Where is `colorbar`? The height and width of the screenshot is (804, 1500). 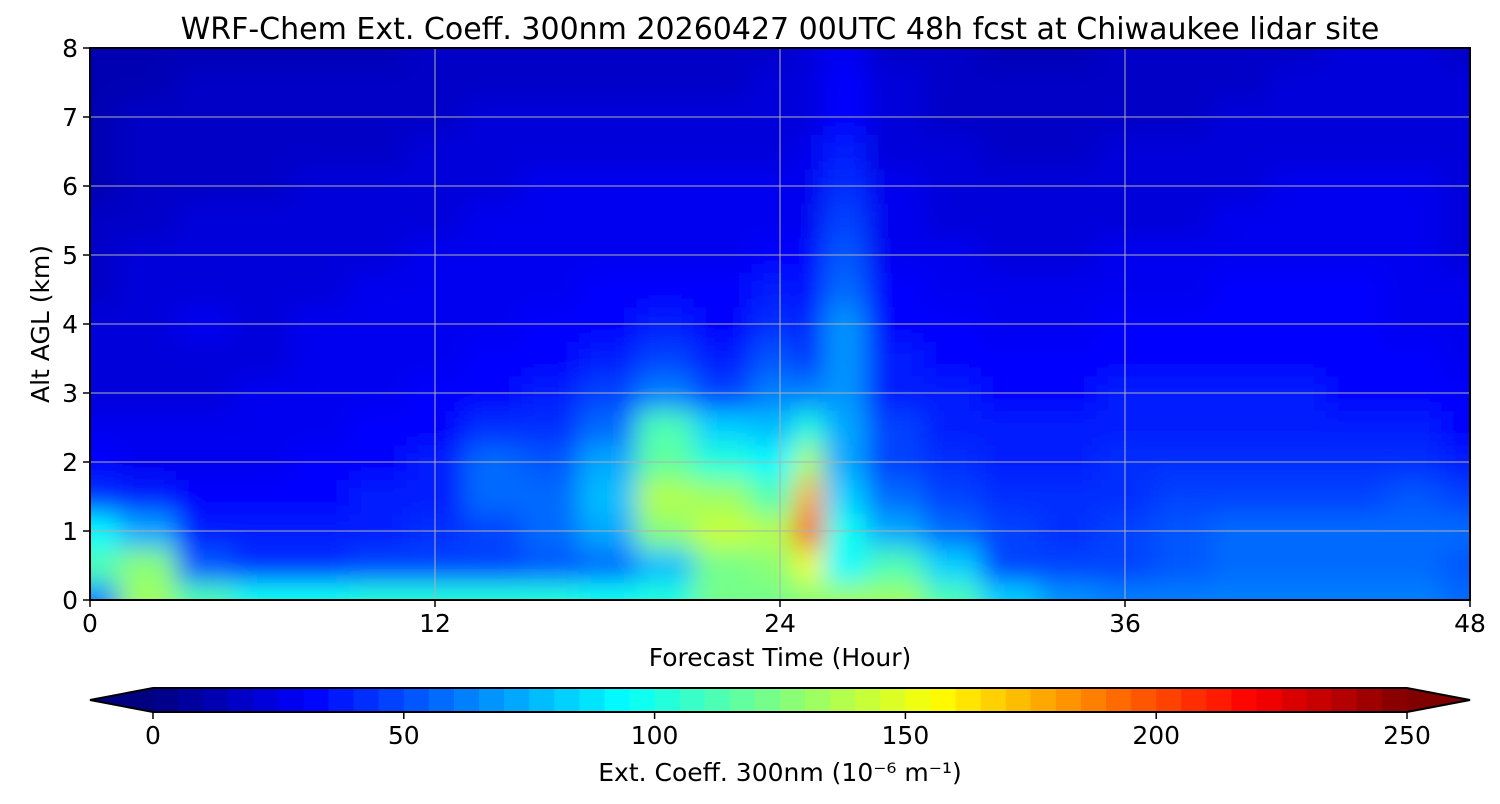 colorbar is located at coordinates (780, 700).